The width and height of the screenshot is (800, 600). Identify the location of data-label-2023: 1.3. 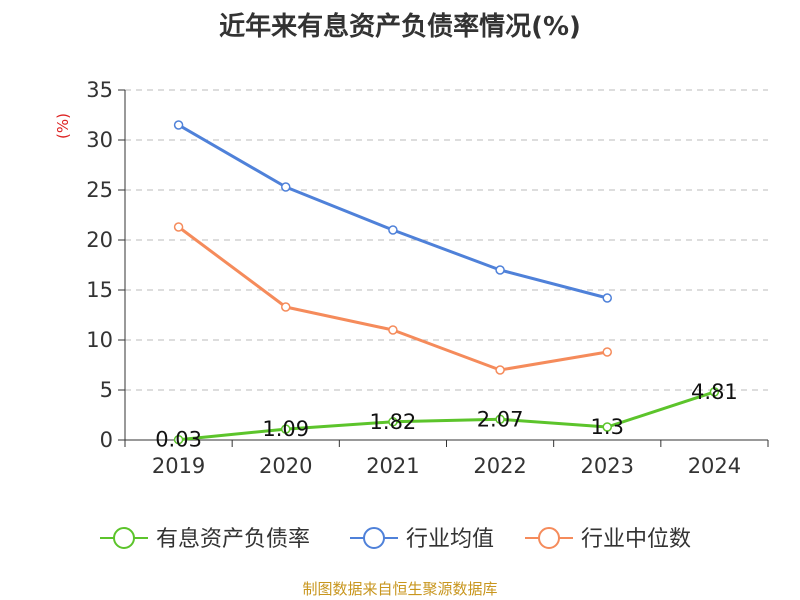
(607, 427).